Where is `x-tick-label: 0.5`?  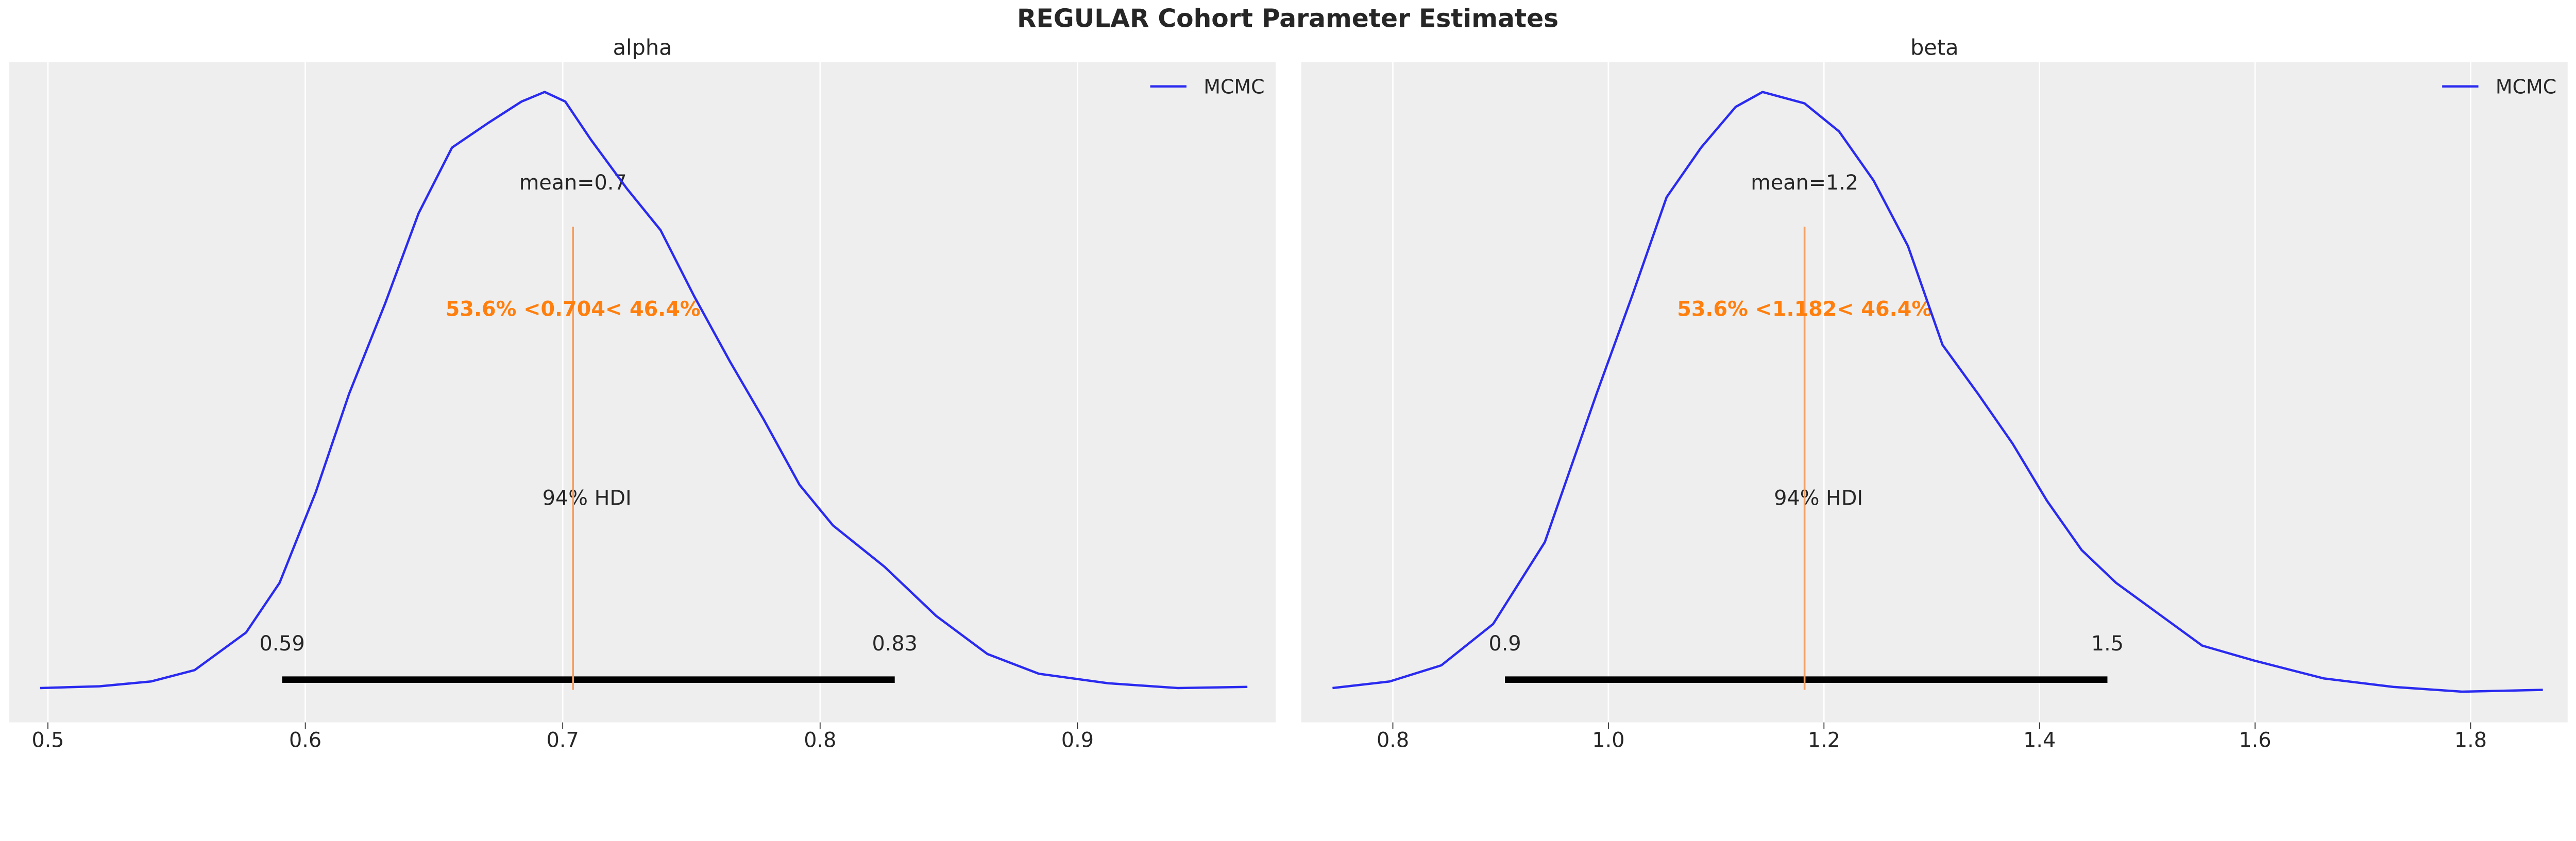
x-tick-label: 0.5 is located at coordinates (47, 740).